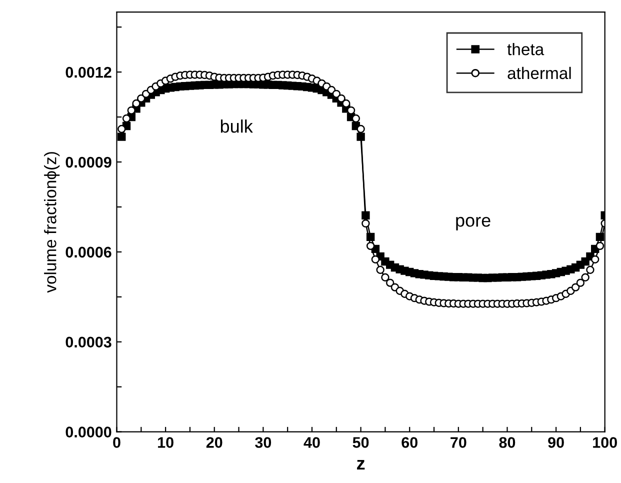 The width and height of the screenshot is (621, 483). Describe the element at coordinates (236, 126) in the screenshot. I see `annotation: bulk` at that location.